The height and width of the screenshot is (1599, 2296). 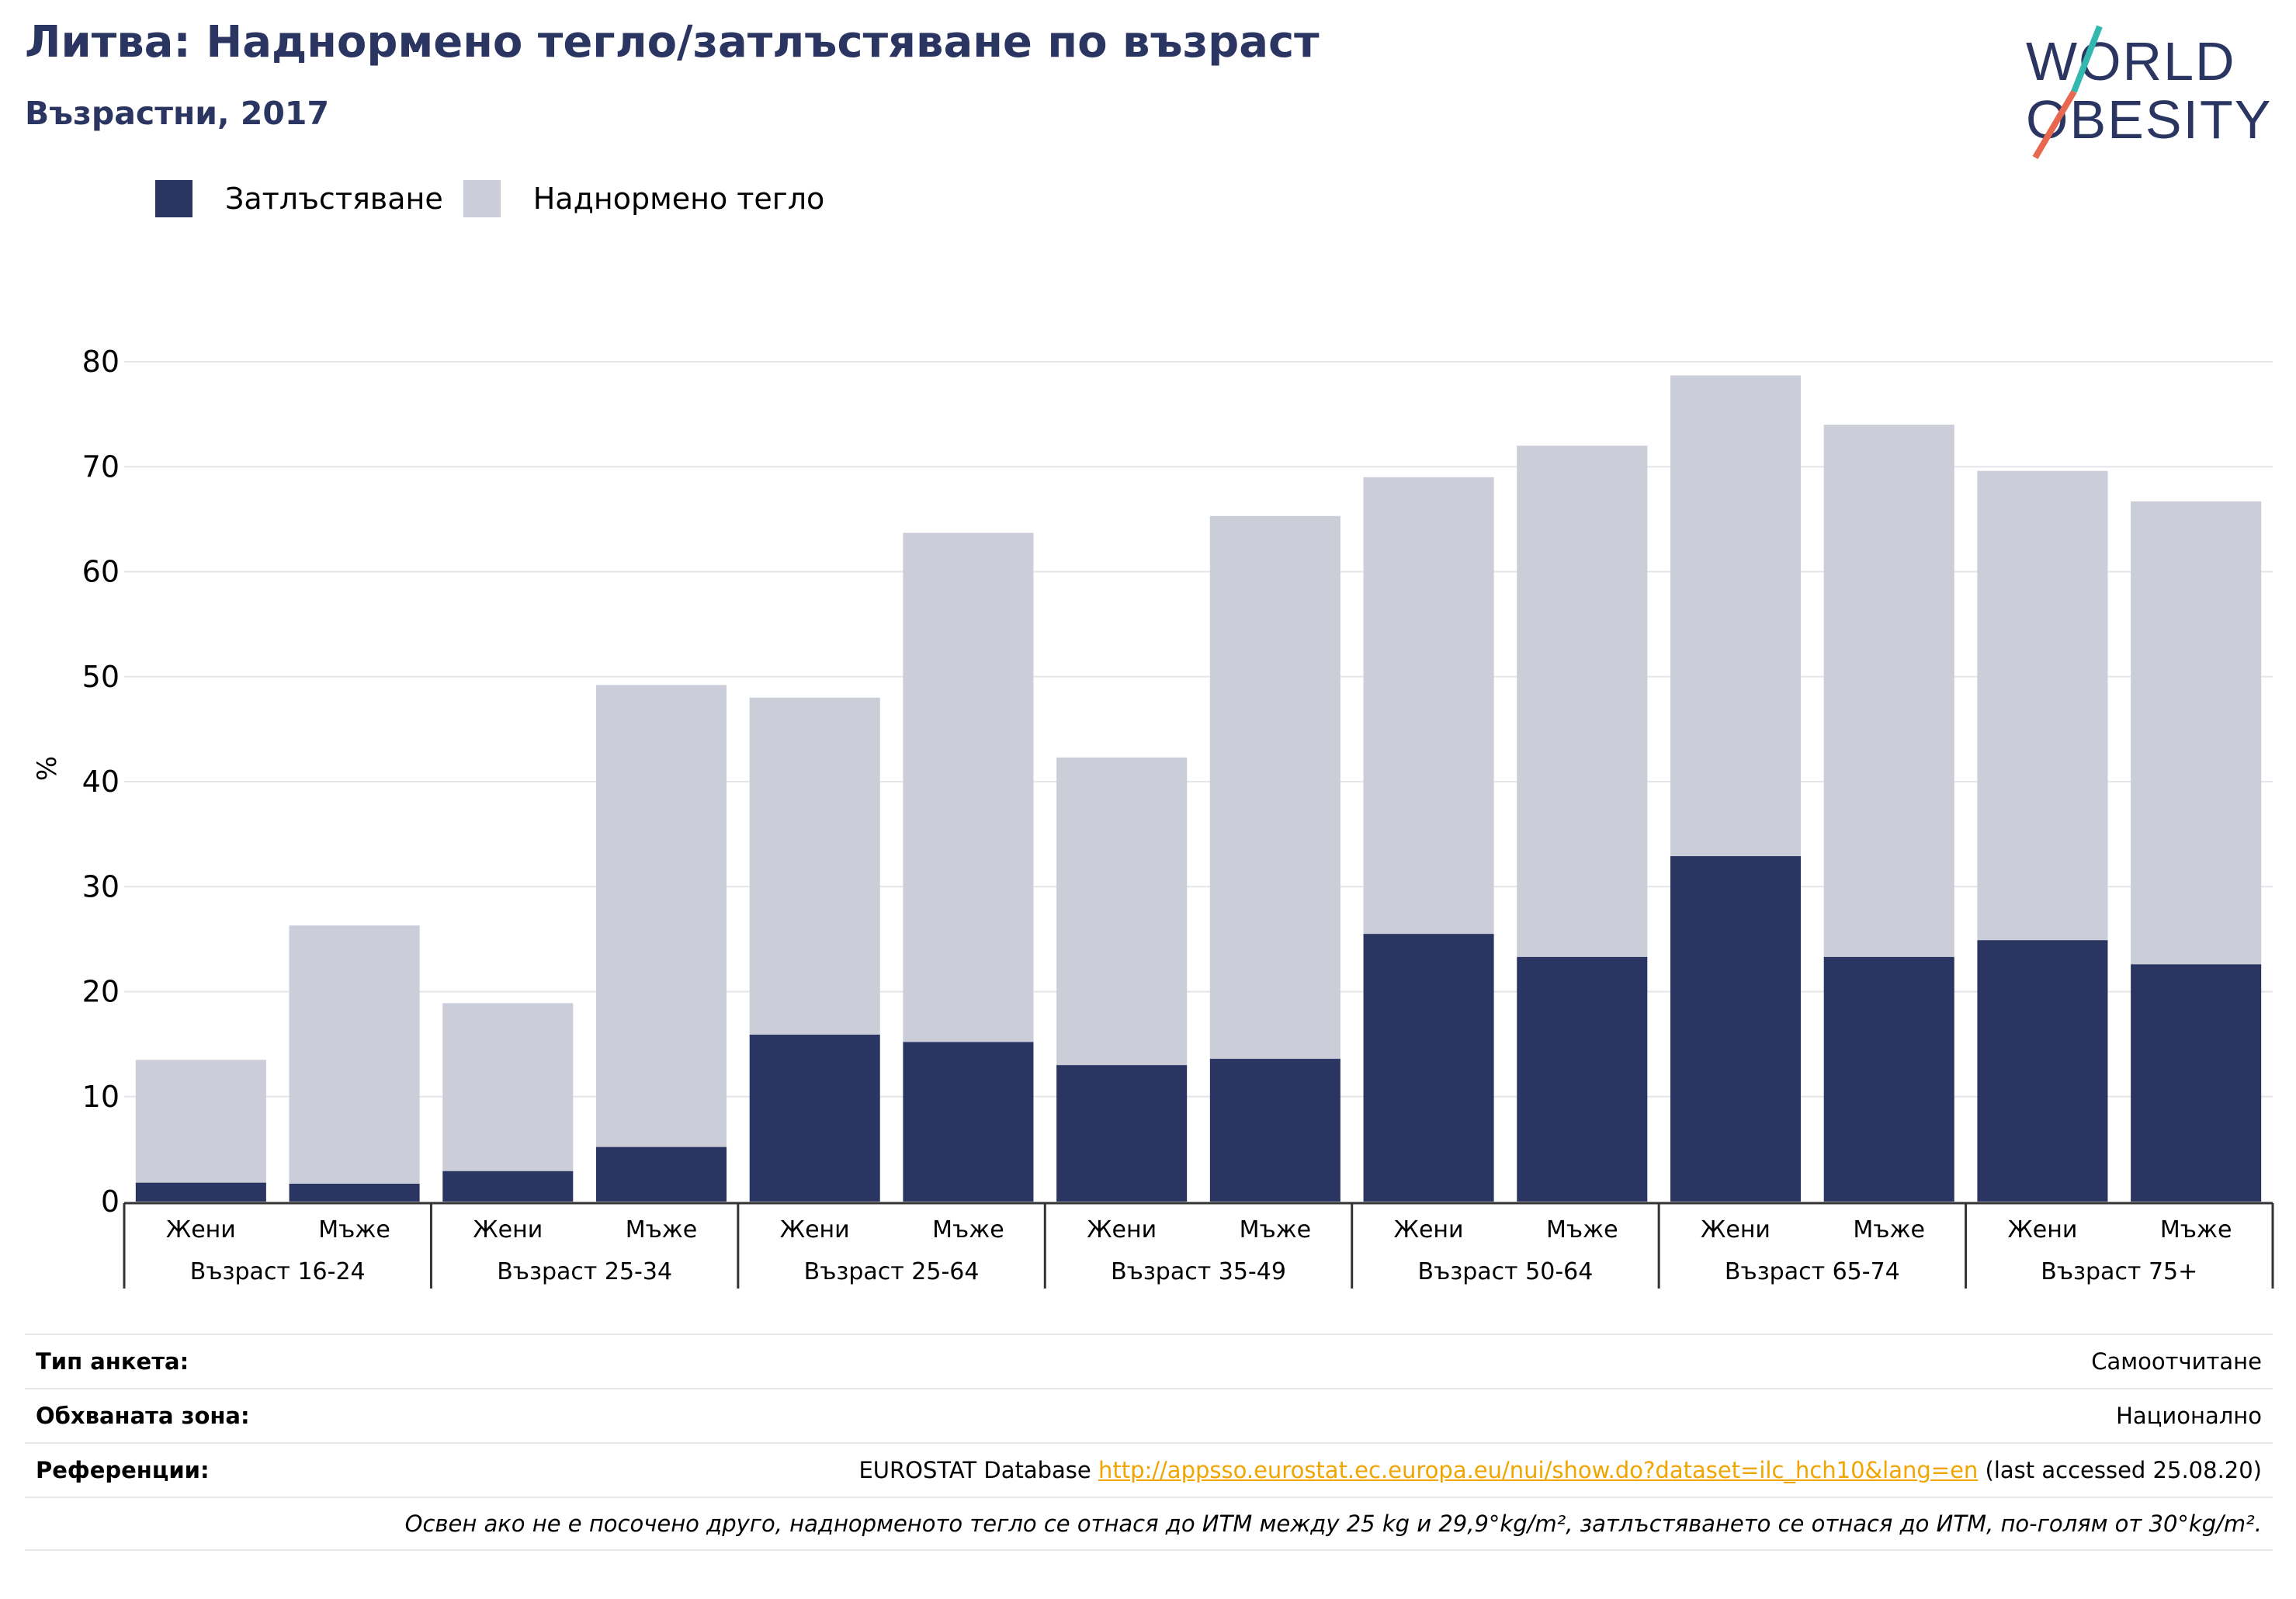 I want to click on group-label: Възраст 65-74, so click(x=1812, y=1271).